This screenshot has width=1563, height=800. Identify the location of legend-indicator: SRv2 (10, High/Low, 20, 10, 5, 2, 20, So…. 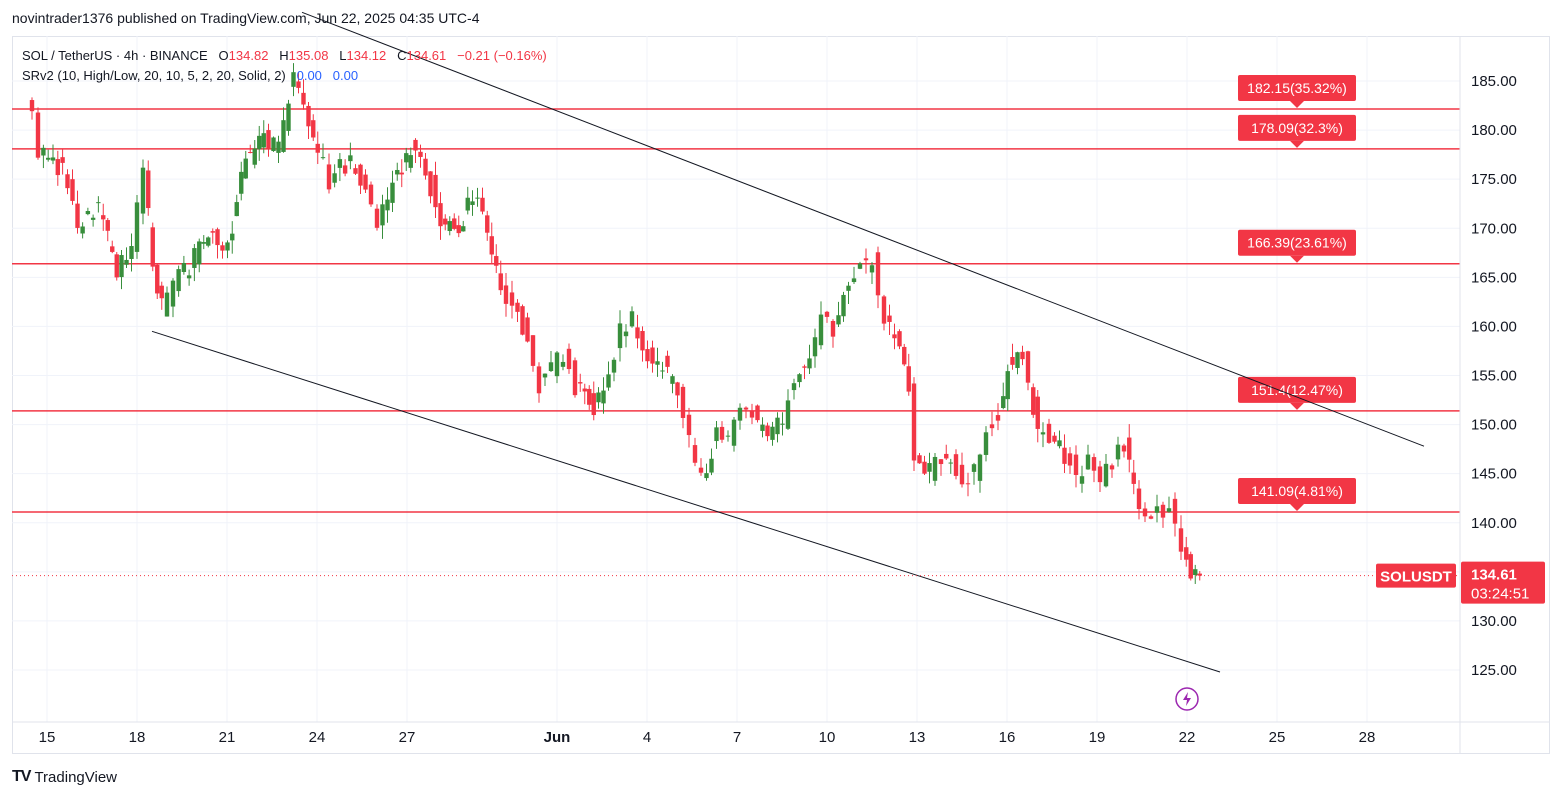
(154, 75).